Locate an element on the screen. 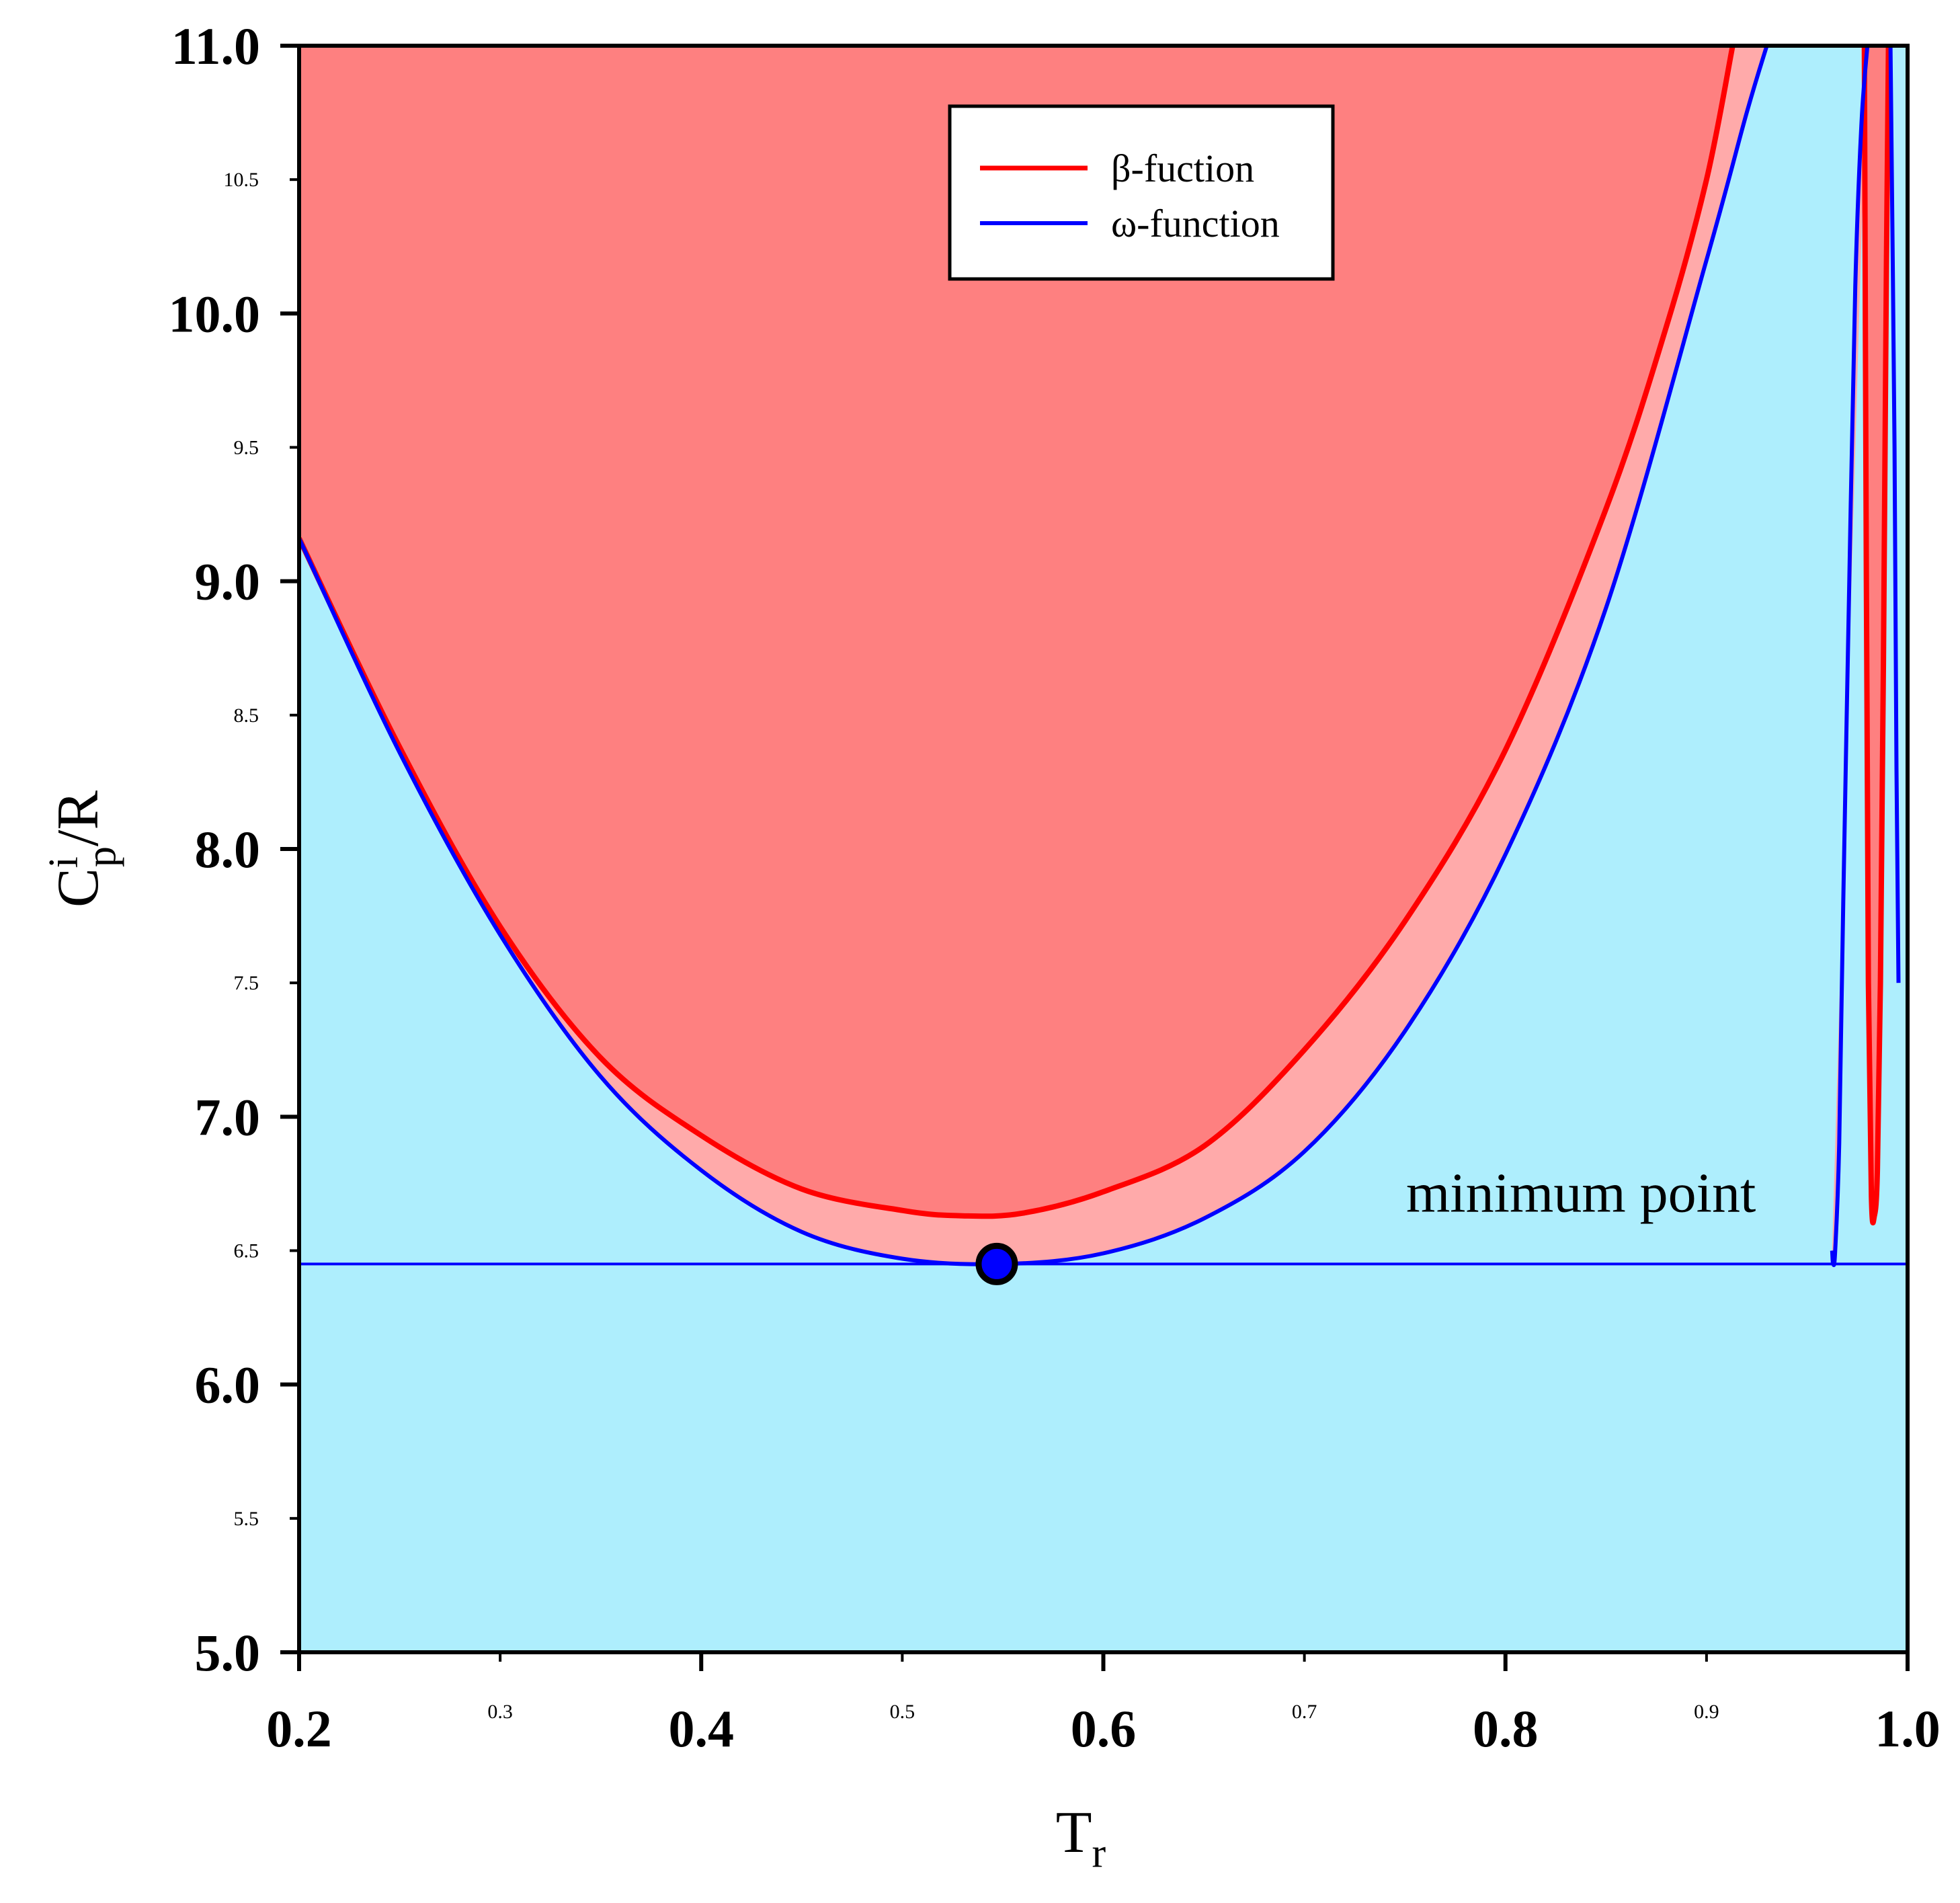 This screenshot has height=1903, width=1960. y-minor-tick-label: 6.5 is located at coordinates (247, 1251).